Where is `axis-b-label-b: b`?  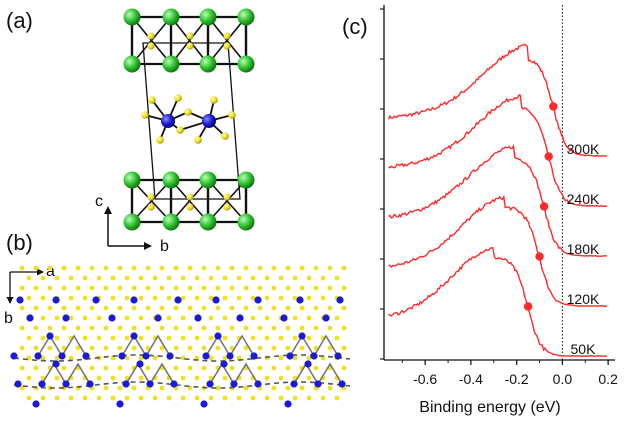
axis-b-label-b: b is located at coordinates (8, 318).